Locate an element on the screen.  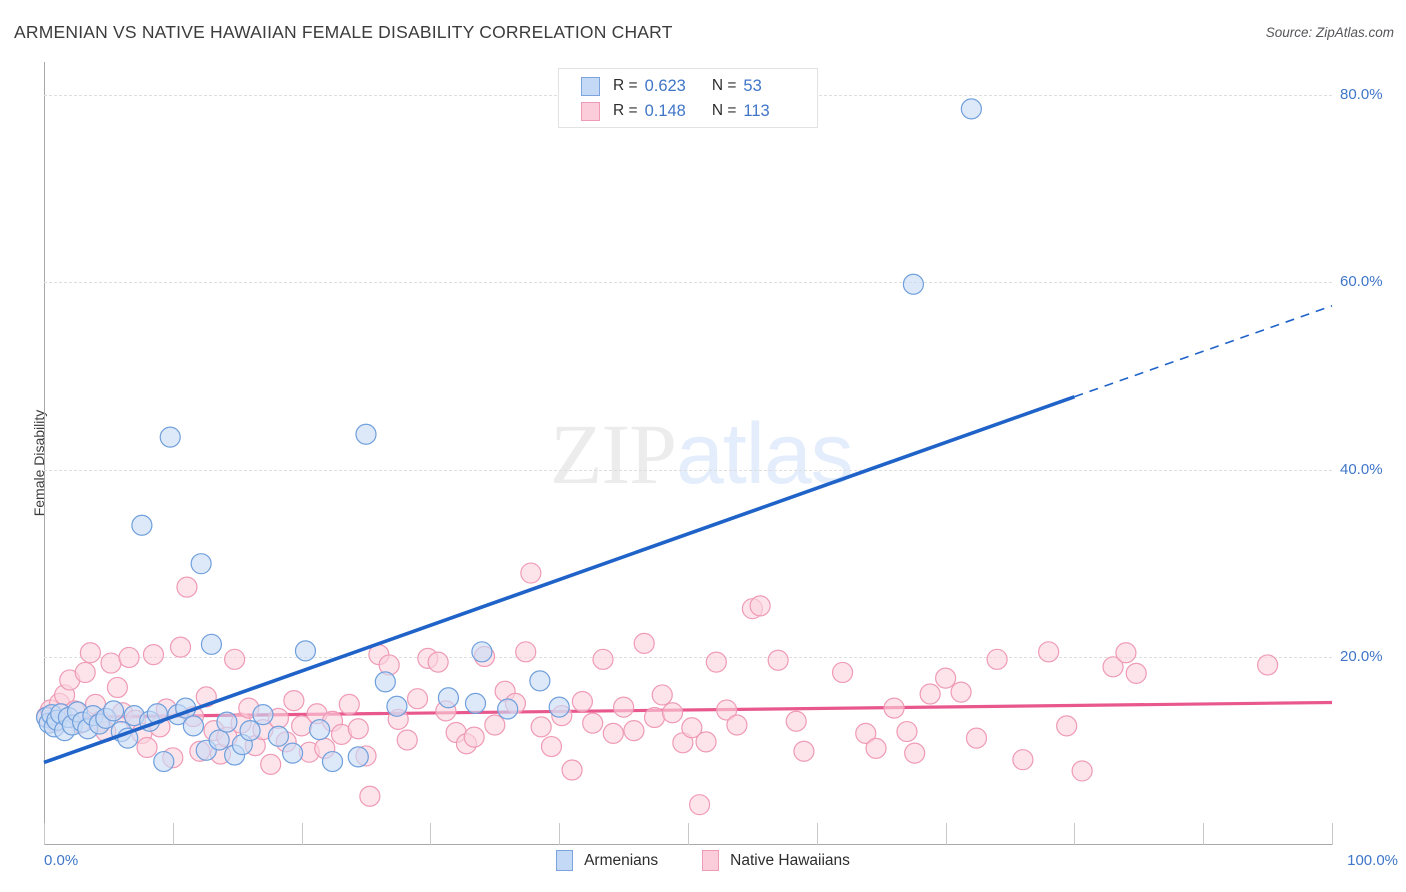
series-legend-item-armenians: Armenians is located at coordinates (607, 860).